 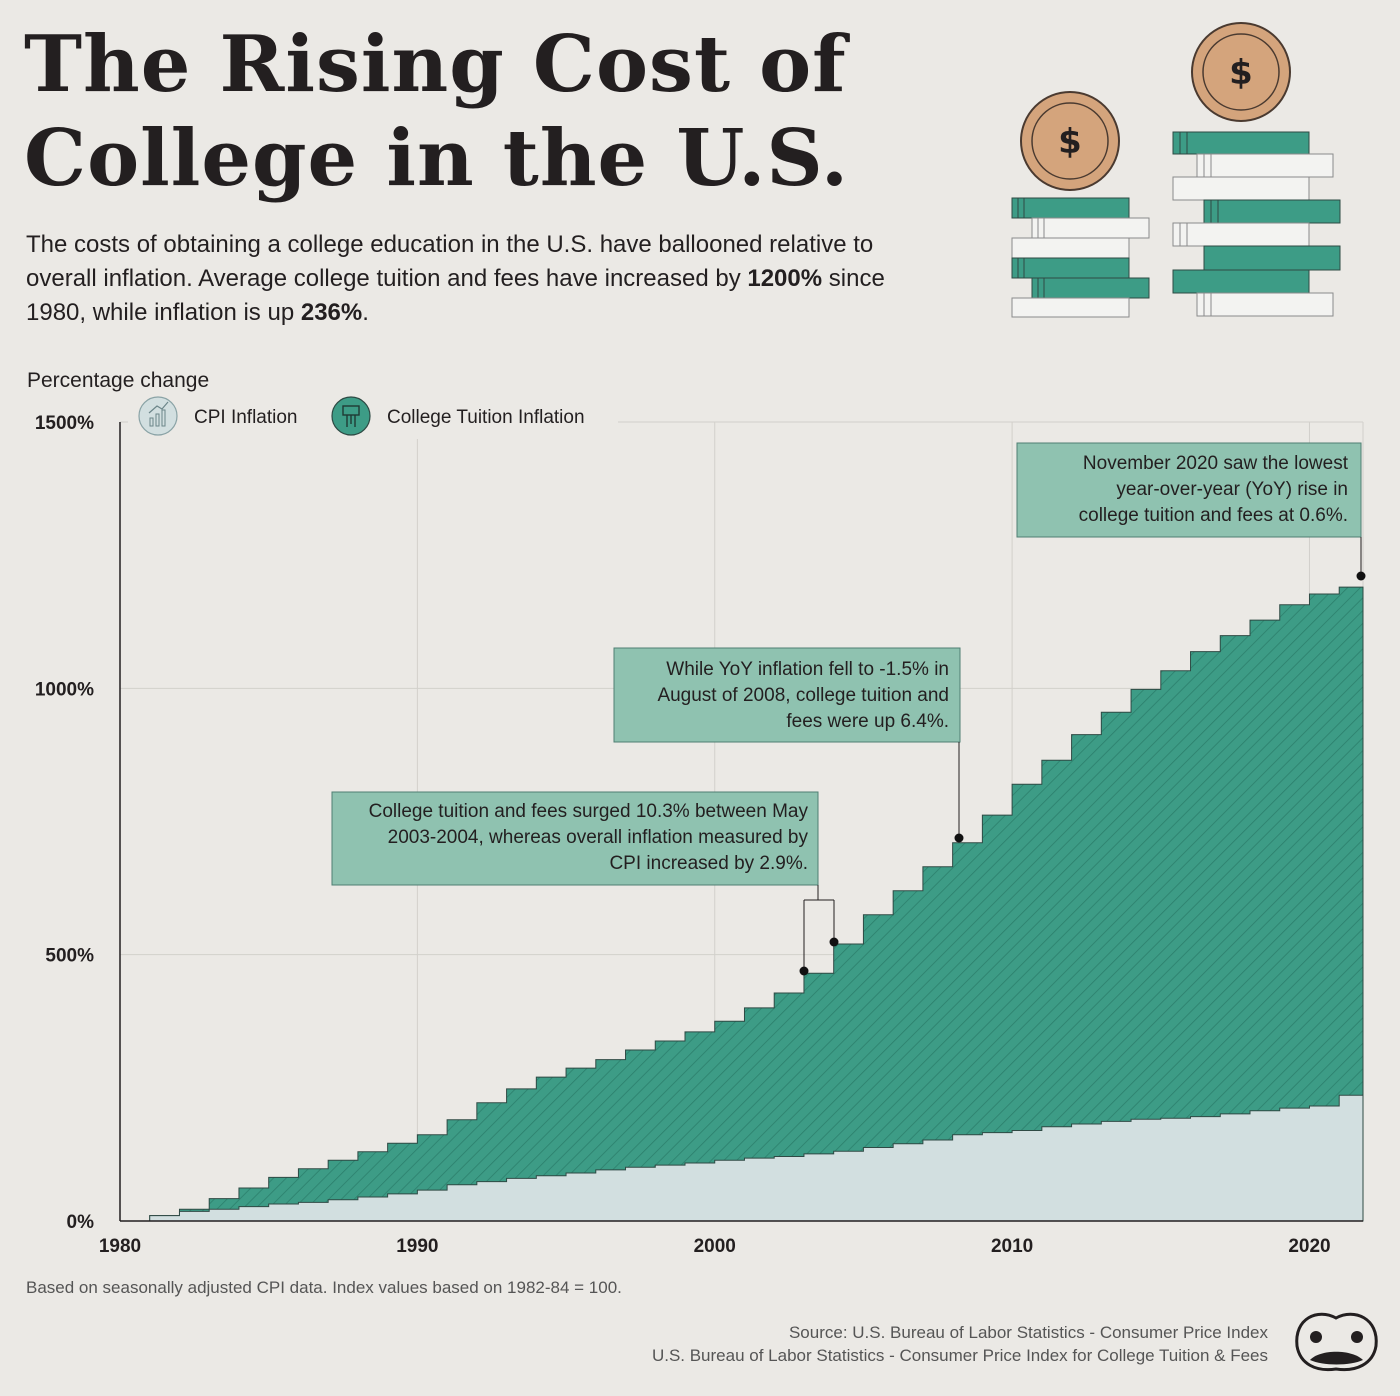 I want to click on annotation-2008-point, so click(x=959, y=838).